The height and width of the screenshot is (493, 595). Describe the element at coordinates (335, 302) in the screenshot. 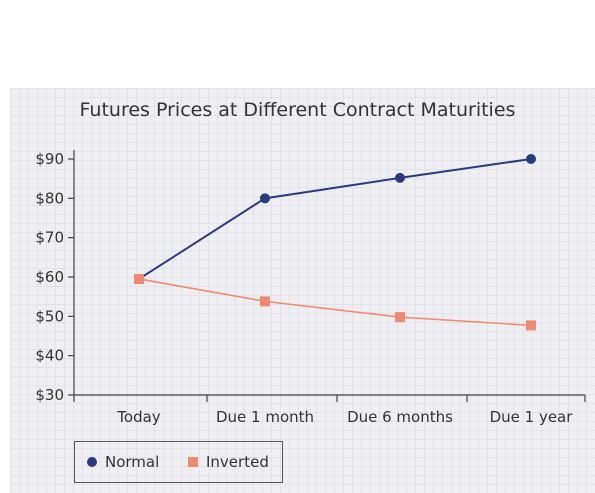

I see `series-line-inverted` at that location.